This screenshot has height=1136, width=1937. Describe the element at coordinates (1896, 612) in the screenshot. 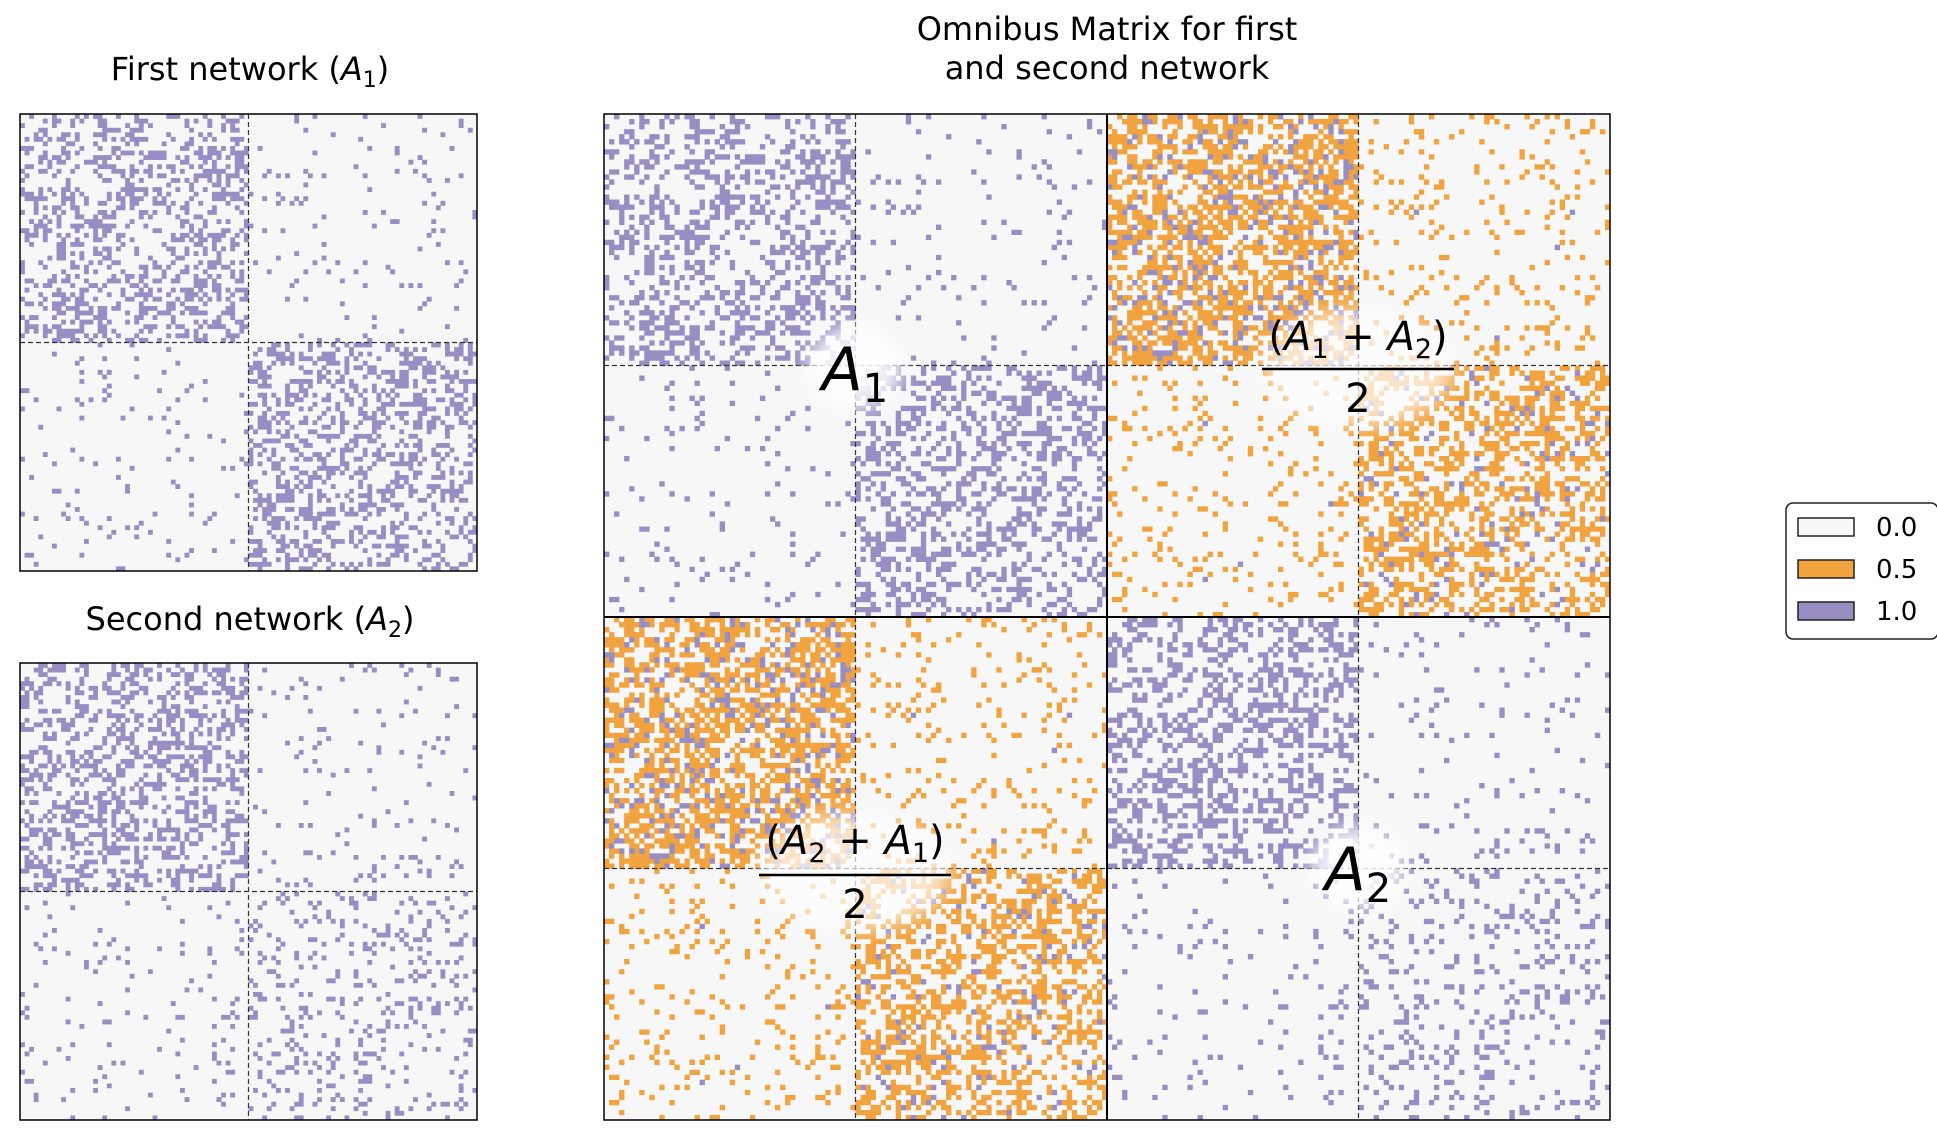

I see `legend-label-2: 1.0` at that location.